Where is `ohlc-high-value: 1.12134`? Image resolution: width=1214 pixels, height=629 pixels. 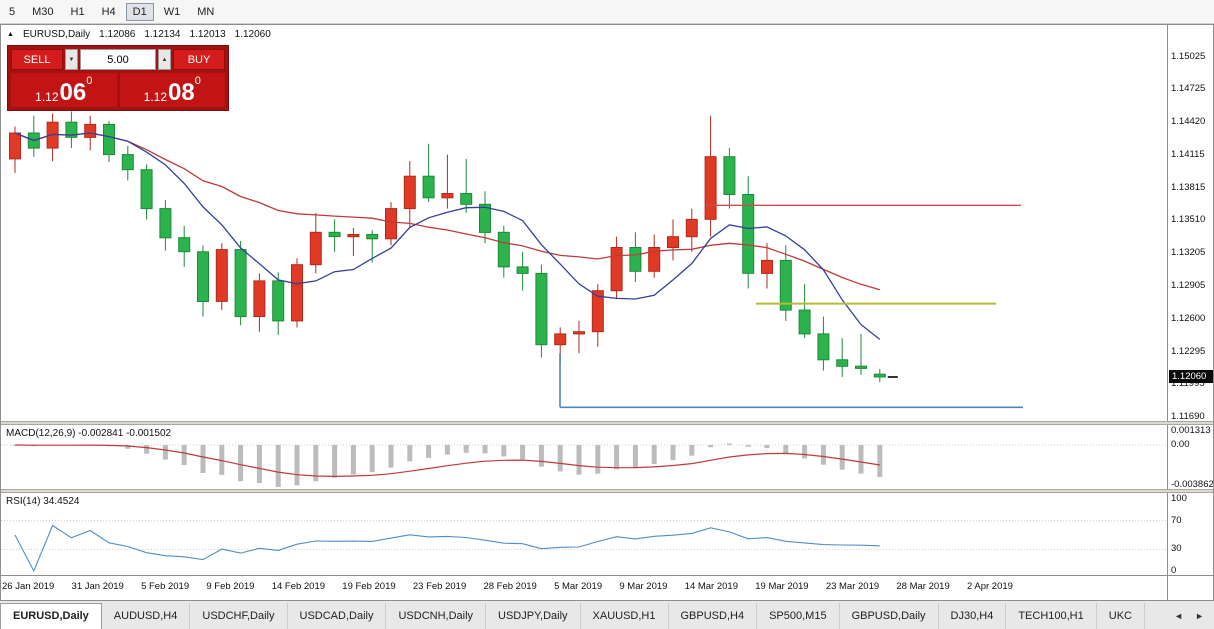
ohlc-high-value: 1.12134 is located at coordinates (162, 34).